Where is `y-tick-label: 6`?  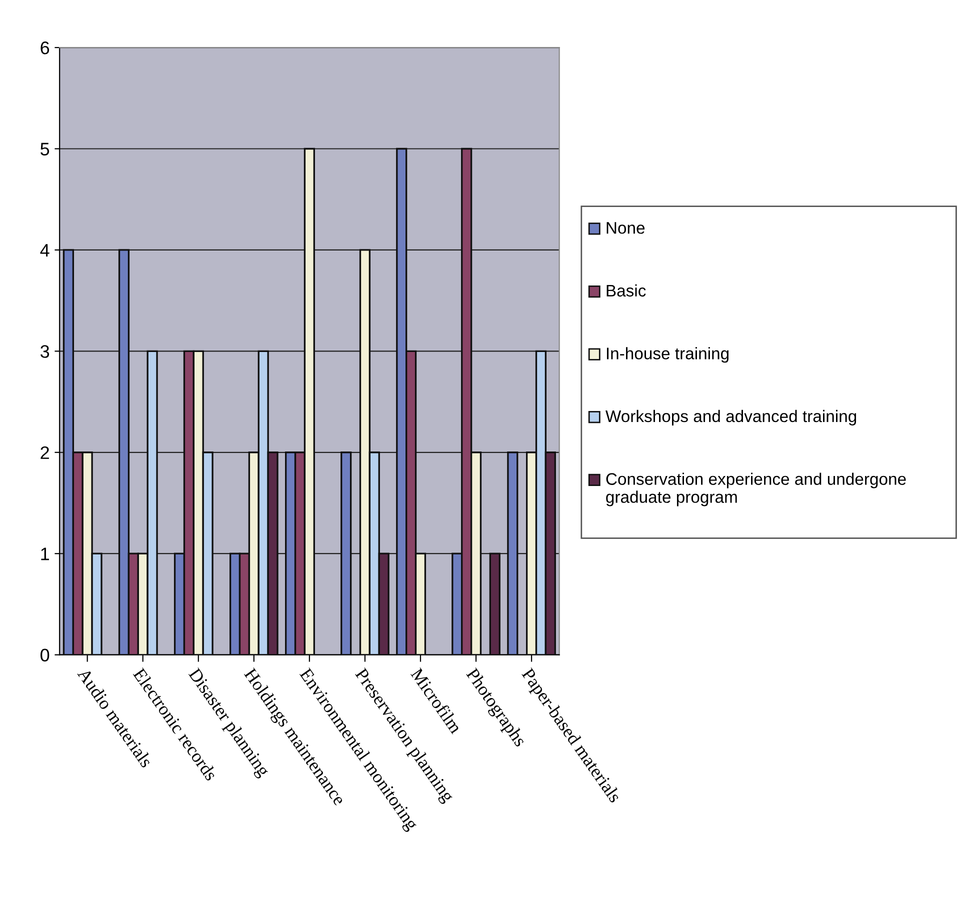
y-tick-label: 6 is located at coordinates (45, 47).